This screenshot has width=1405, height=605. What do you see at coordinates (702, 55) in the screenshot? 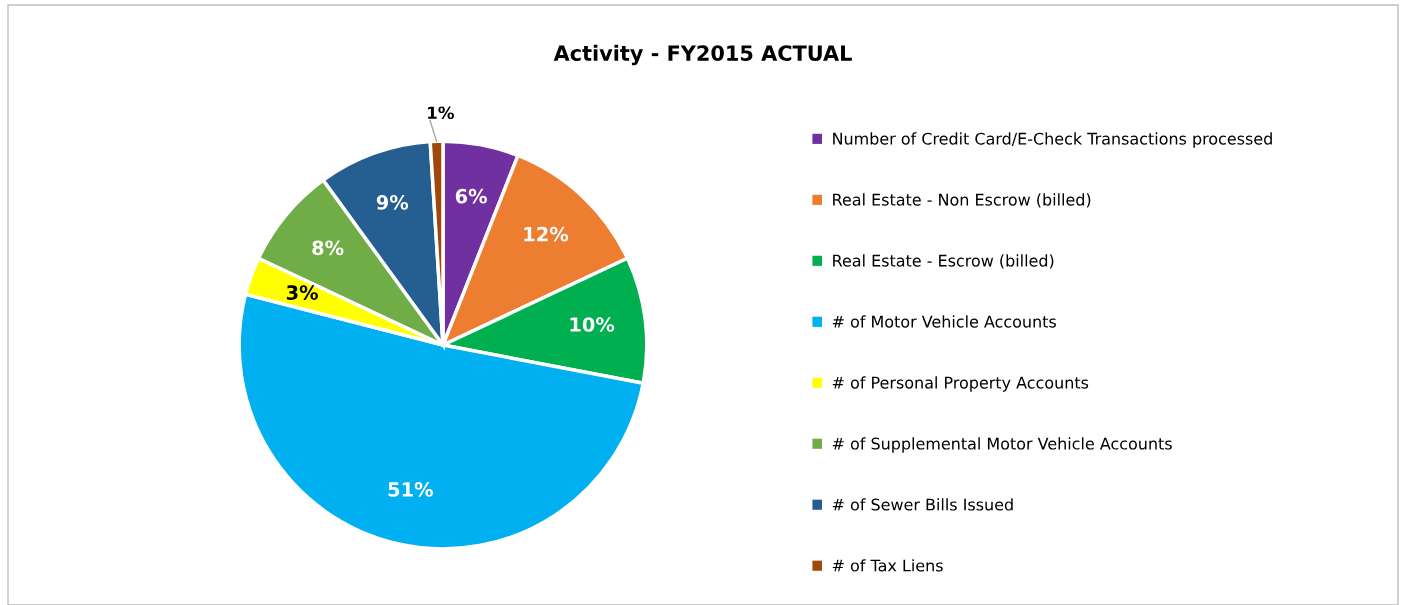
I see `chart-title: Activity - FY2015 ACTUAL` at bounding box center [702, 55].